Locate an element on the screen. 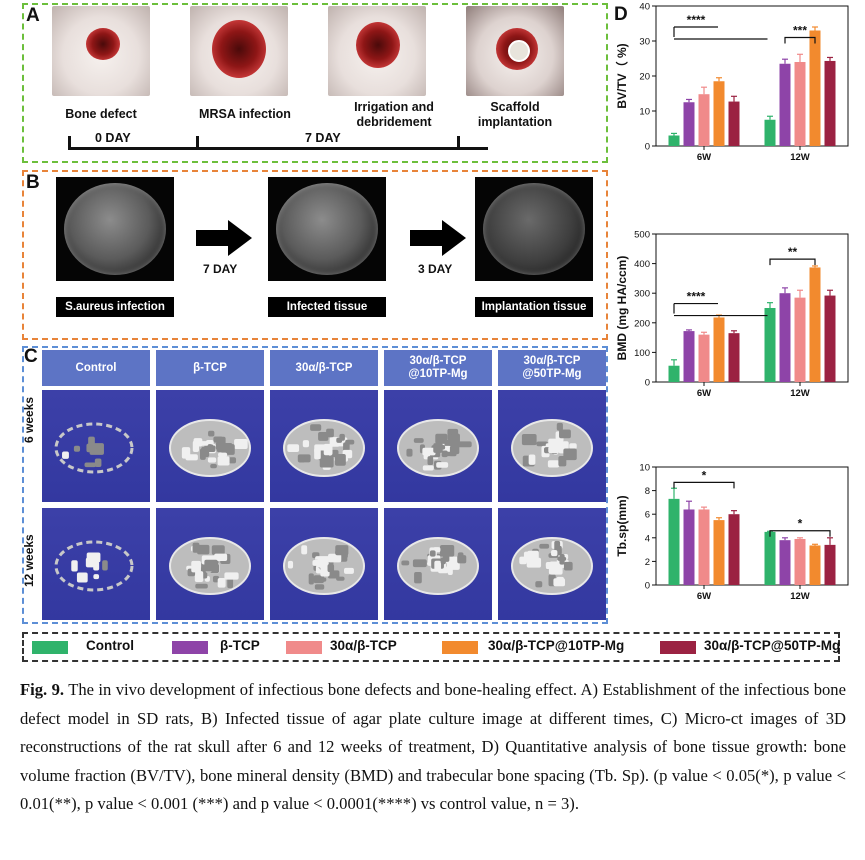 This screenshot has height=860, width=865. legend-label-10tp: 30α/β-TCP@10TP-Mg is located at coordinates (556, 645).